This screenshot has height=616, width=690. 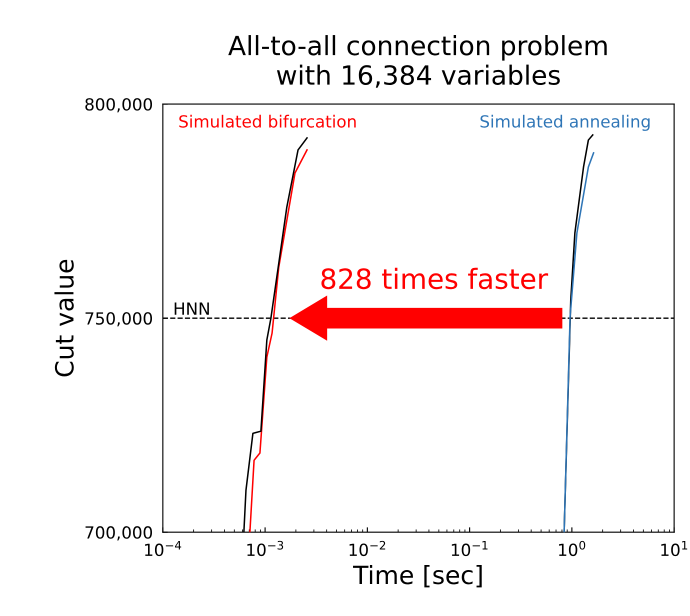 What do you see at coordinates (267, 121) in the screenshot?
I see `text: Simulated bifurcation` at bounding box center [267, 121].